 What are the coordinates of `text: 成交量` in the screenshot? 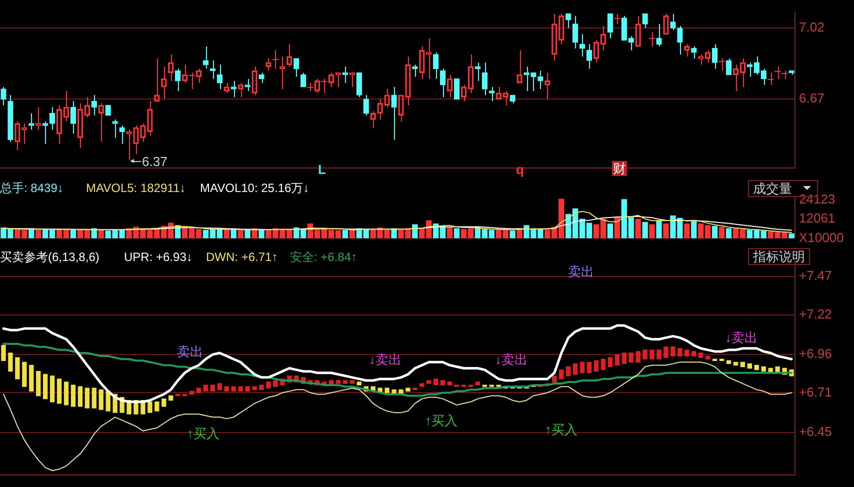 It's located at (772, 188).